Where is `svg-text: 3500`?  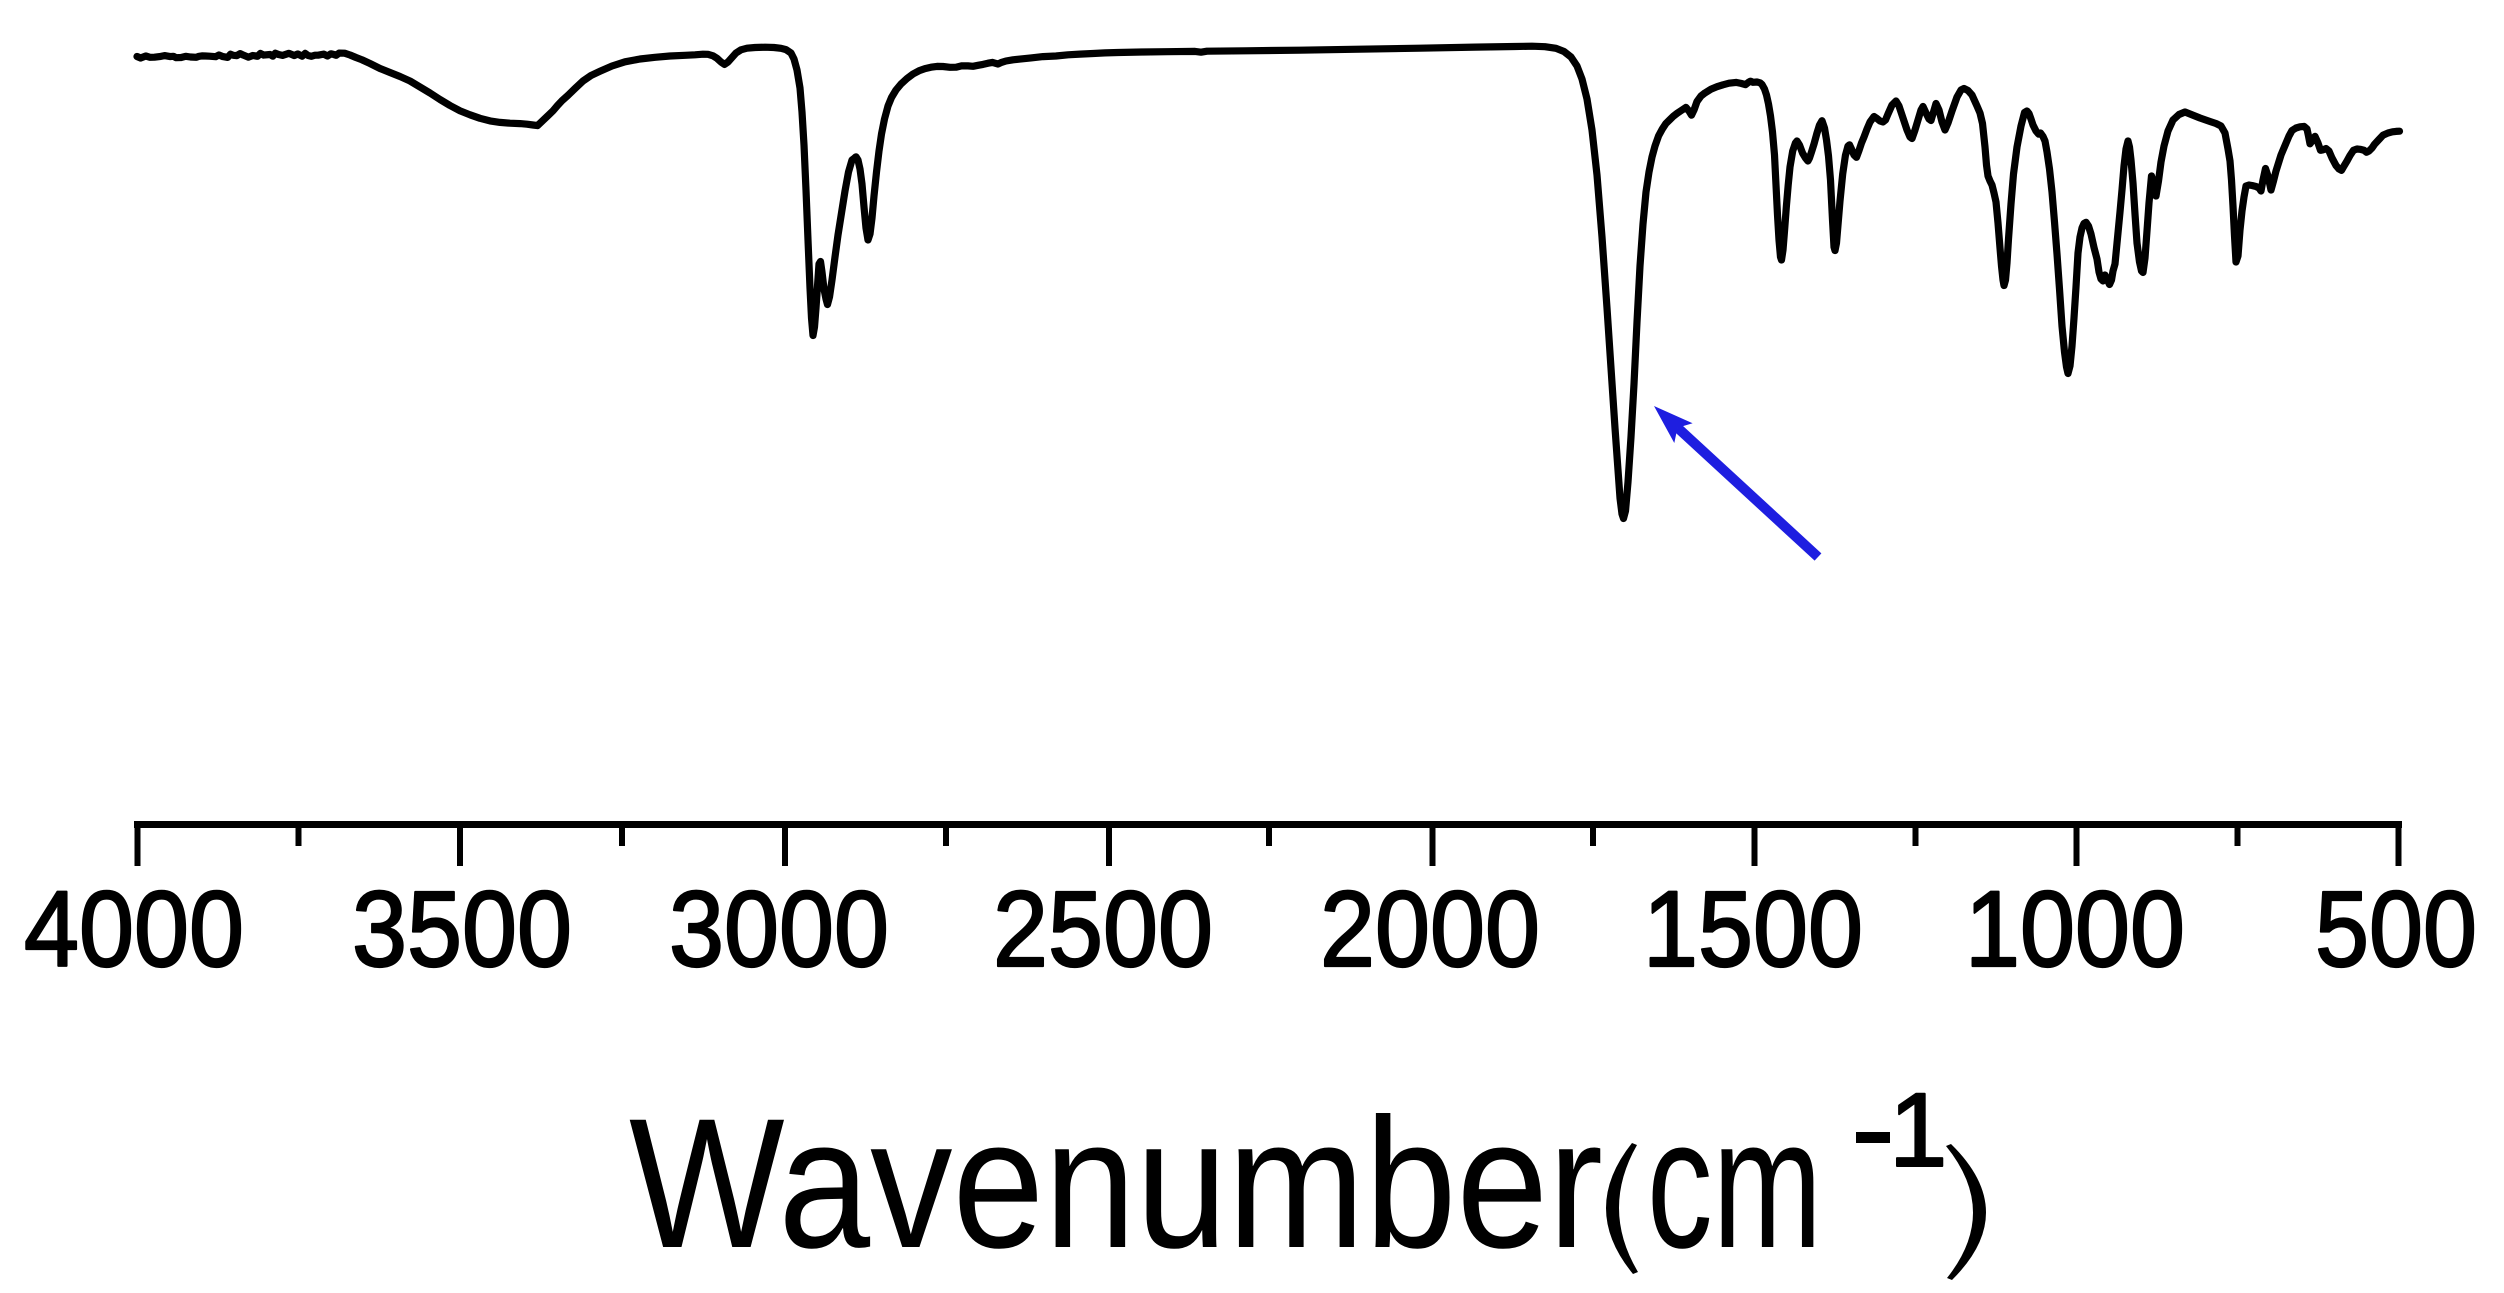 svg-text: 3500 is located at coordinates (462, 928).